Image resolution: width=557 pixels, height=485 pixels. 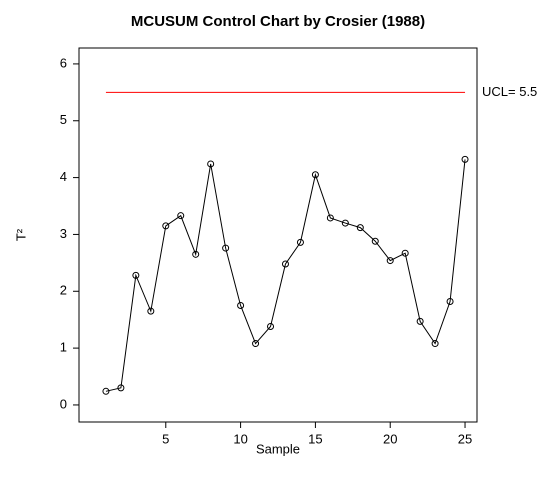 I want to click on y-tick-label: 1, so click(x=63, y=347).